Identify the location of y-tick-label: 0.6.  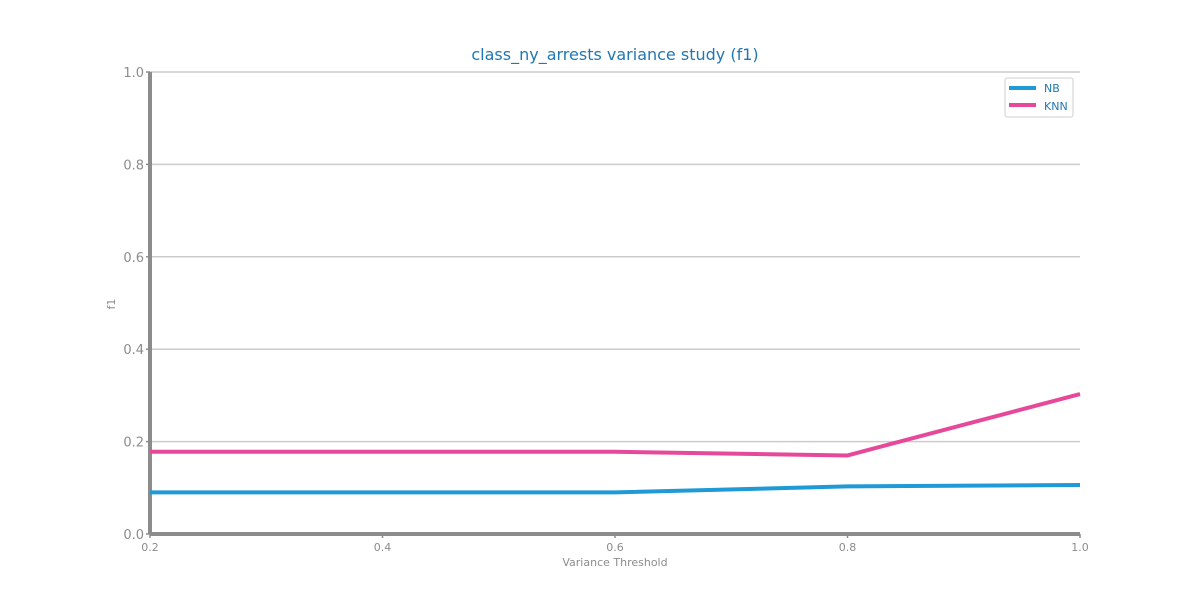
(133, 258).